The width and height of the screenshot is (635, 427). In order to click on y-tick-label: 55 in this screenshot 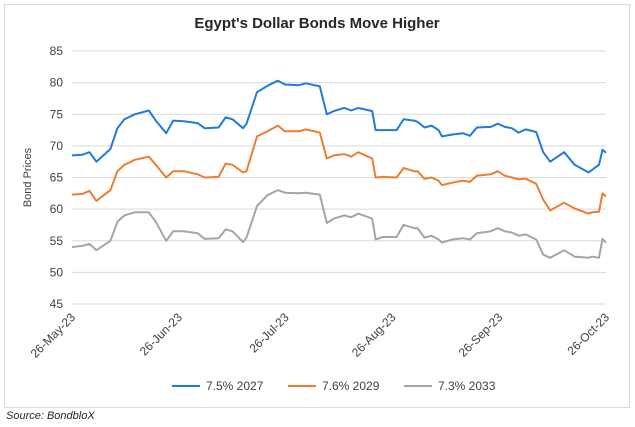, I will do `click(57, 241)`.